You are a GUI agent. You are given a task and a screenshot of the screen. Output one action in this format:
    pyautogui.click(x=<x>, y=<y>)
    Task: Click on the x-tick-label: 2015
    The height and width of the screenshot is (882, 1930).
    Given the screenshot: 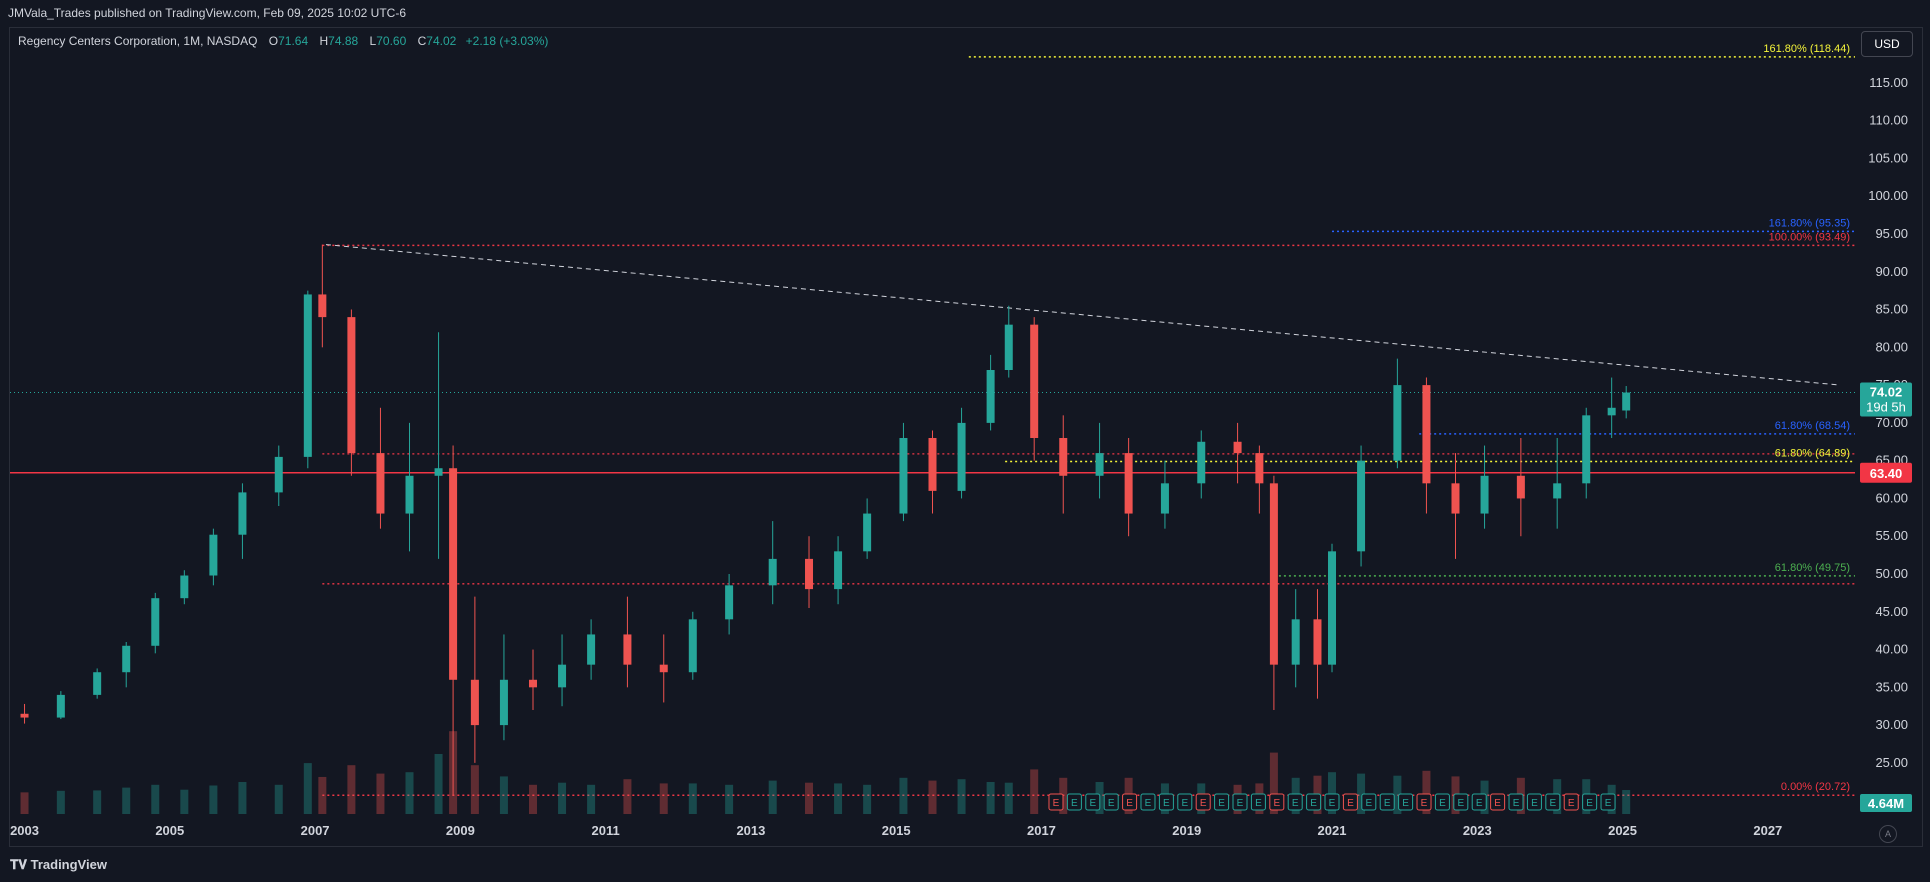 What is the action you would take?
    pyautogui.click(x=896, y=830)
    